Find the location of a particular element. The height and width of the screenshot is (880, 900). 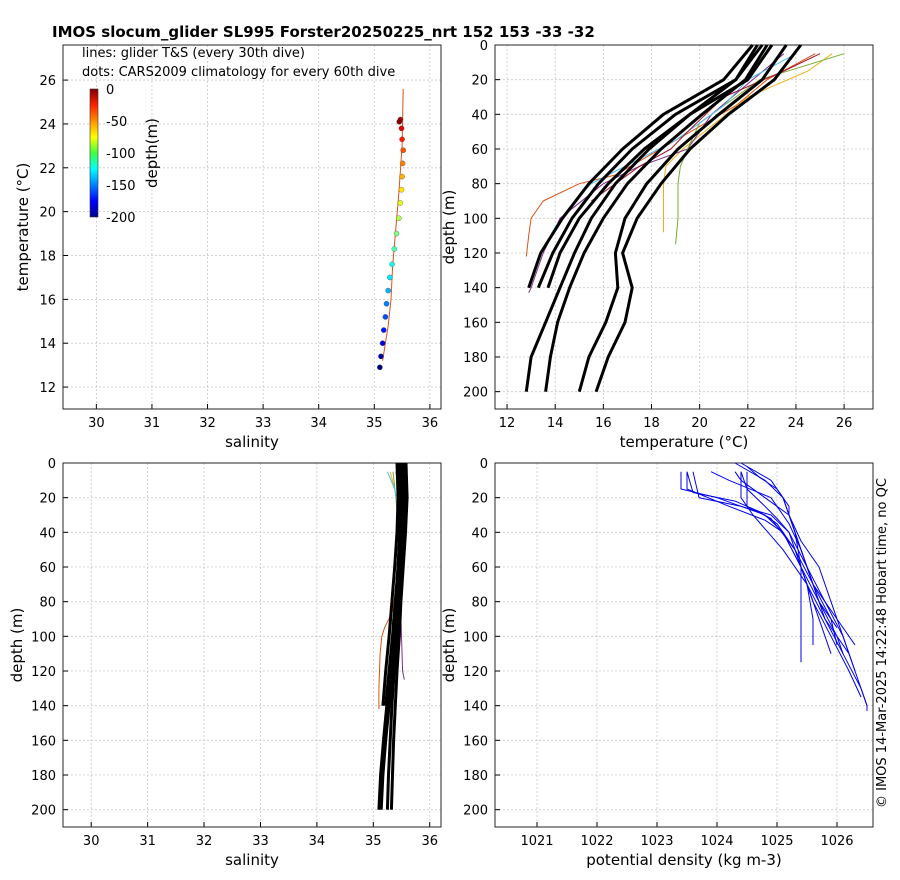

y-tick-label: 18 is located at coordinates (47, 257).